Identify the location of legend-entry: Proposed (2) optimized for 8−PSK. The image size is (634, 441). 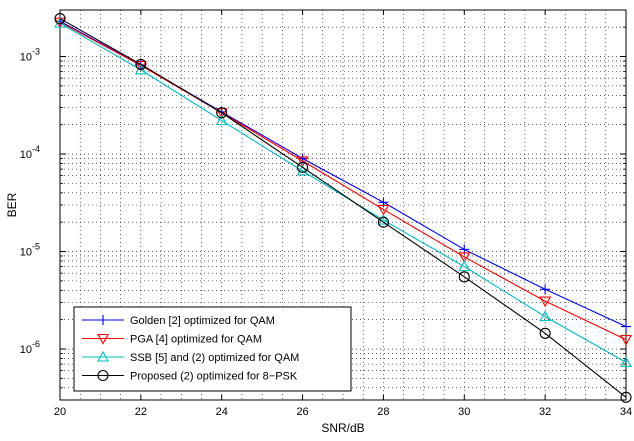
(190, 376).